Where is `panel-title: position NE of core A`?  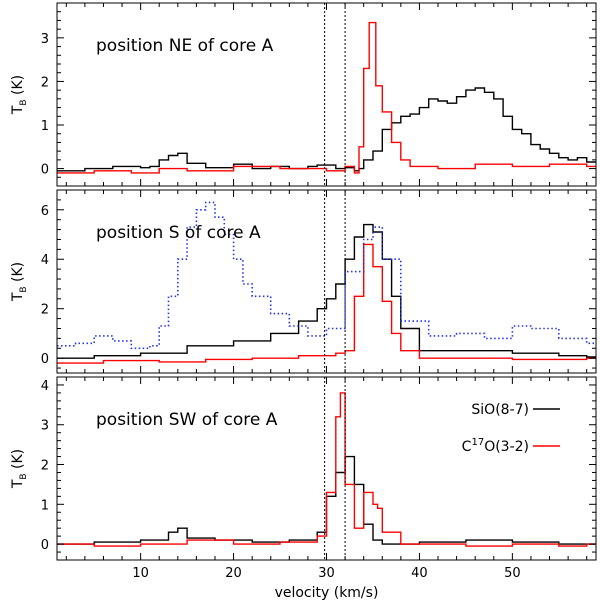
panel-title: position NE of core A is located at coordinates (185, 46).